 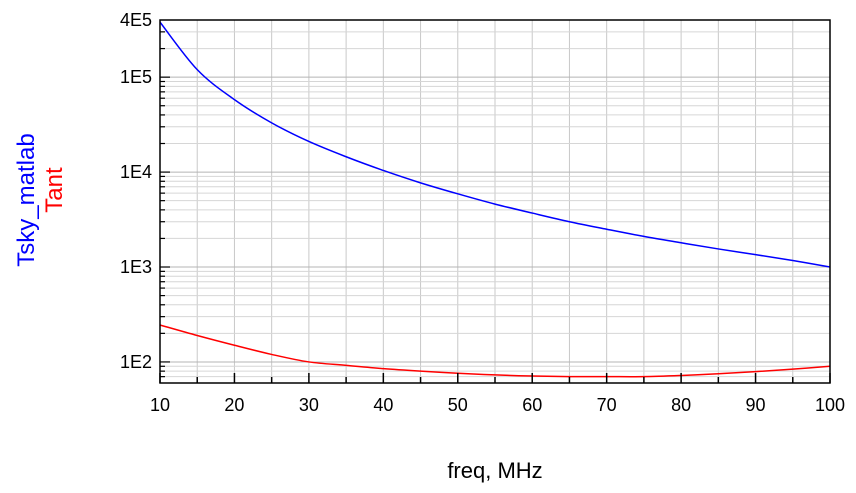 What do you see at coordinates (160, 405) in the screenshot?
I see `x-tick-label: 10` at bounding box center [160, 405].